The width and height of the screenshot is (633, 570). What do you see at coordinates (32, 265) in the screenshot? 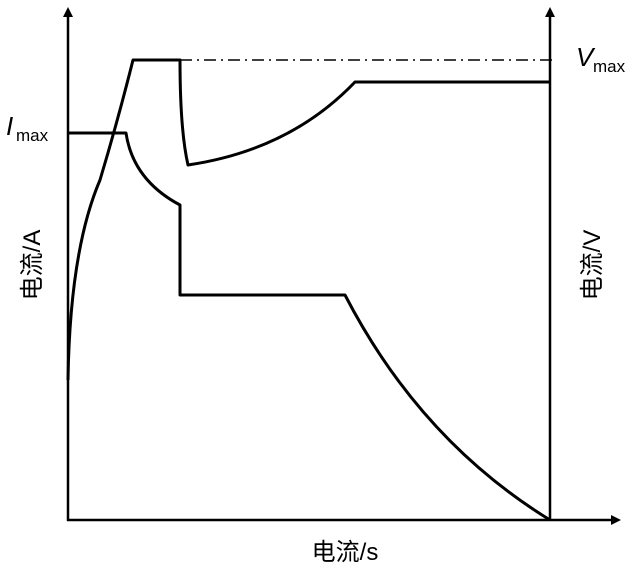
I see `left-axis-label: 电流/A` at bounding box center [32, 265].